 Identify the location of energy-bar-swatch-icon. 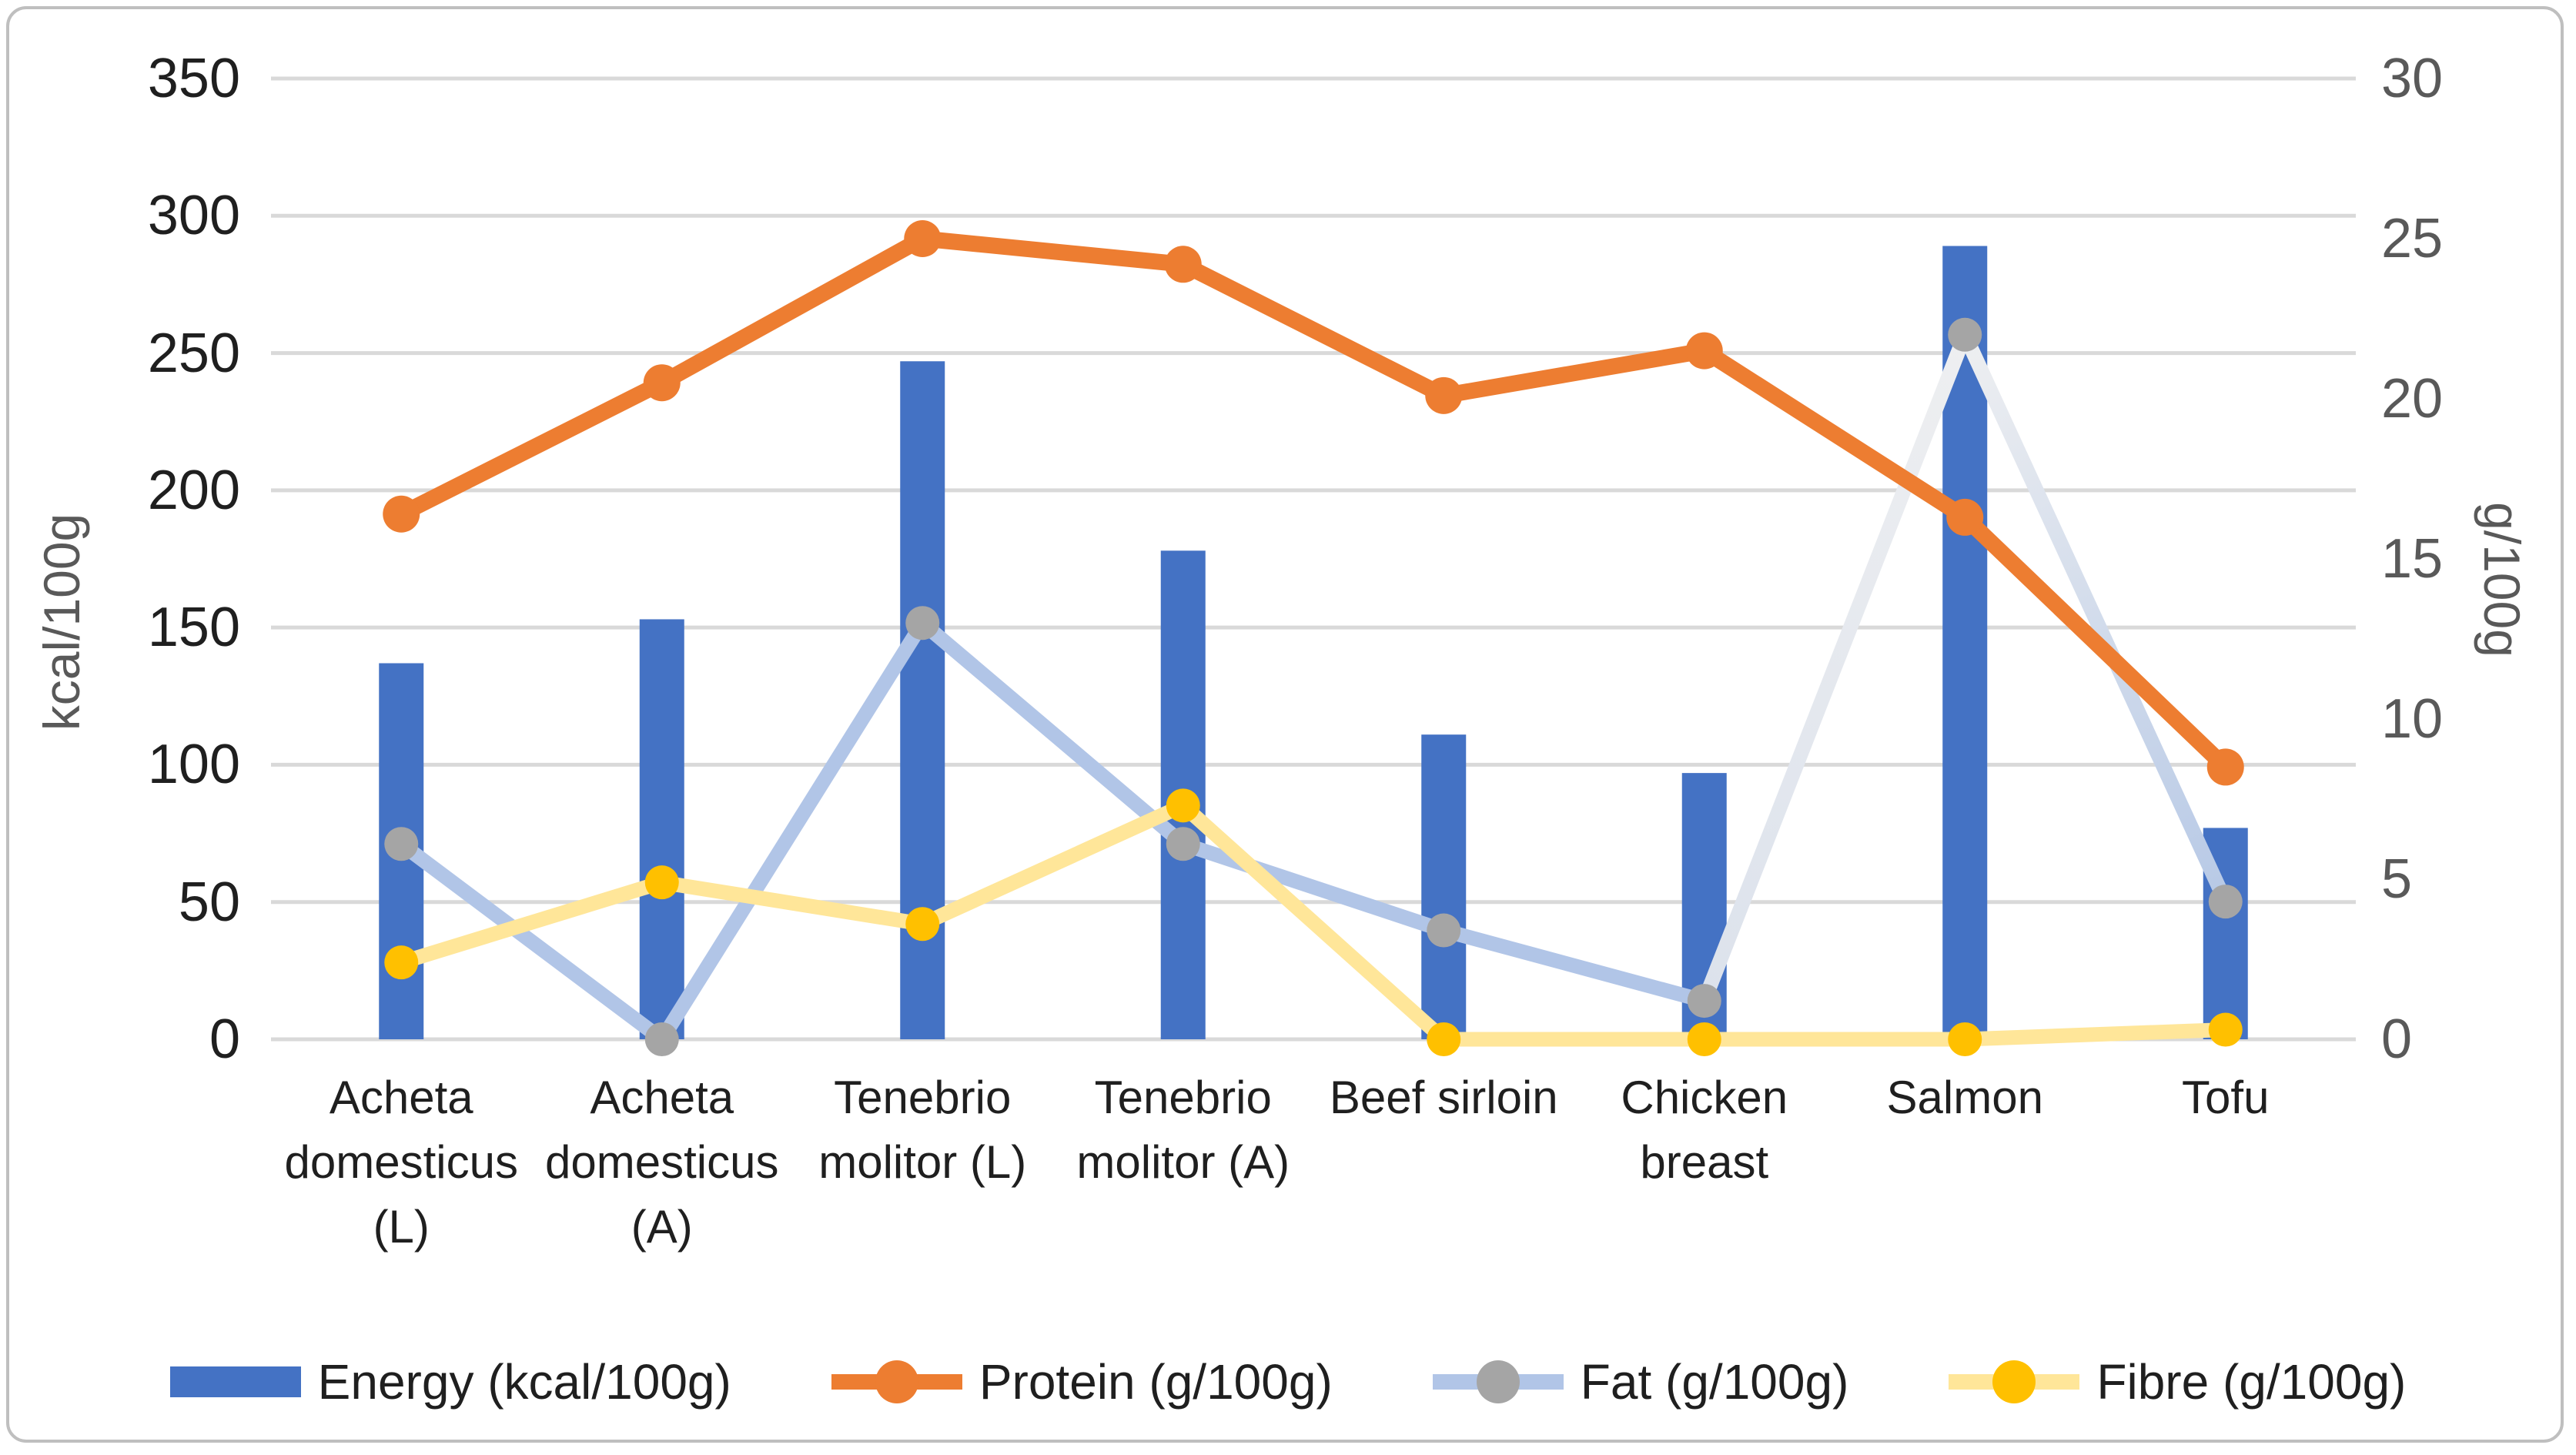
(235, 1382).